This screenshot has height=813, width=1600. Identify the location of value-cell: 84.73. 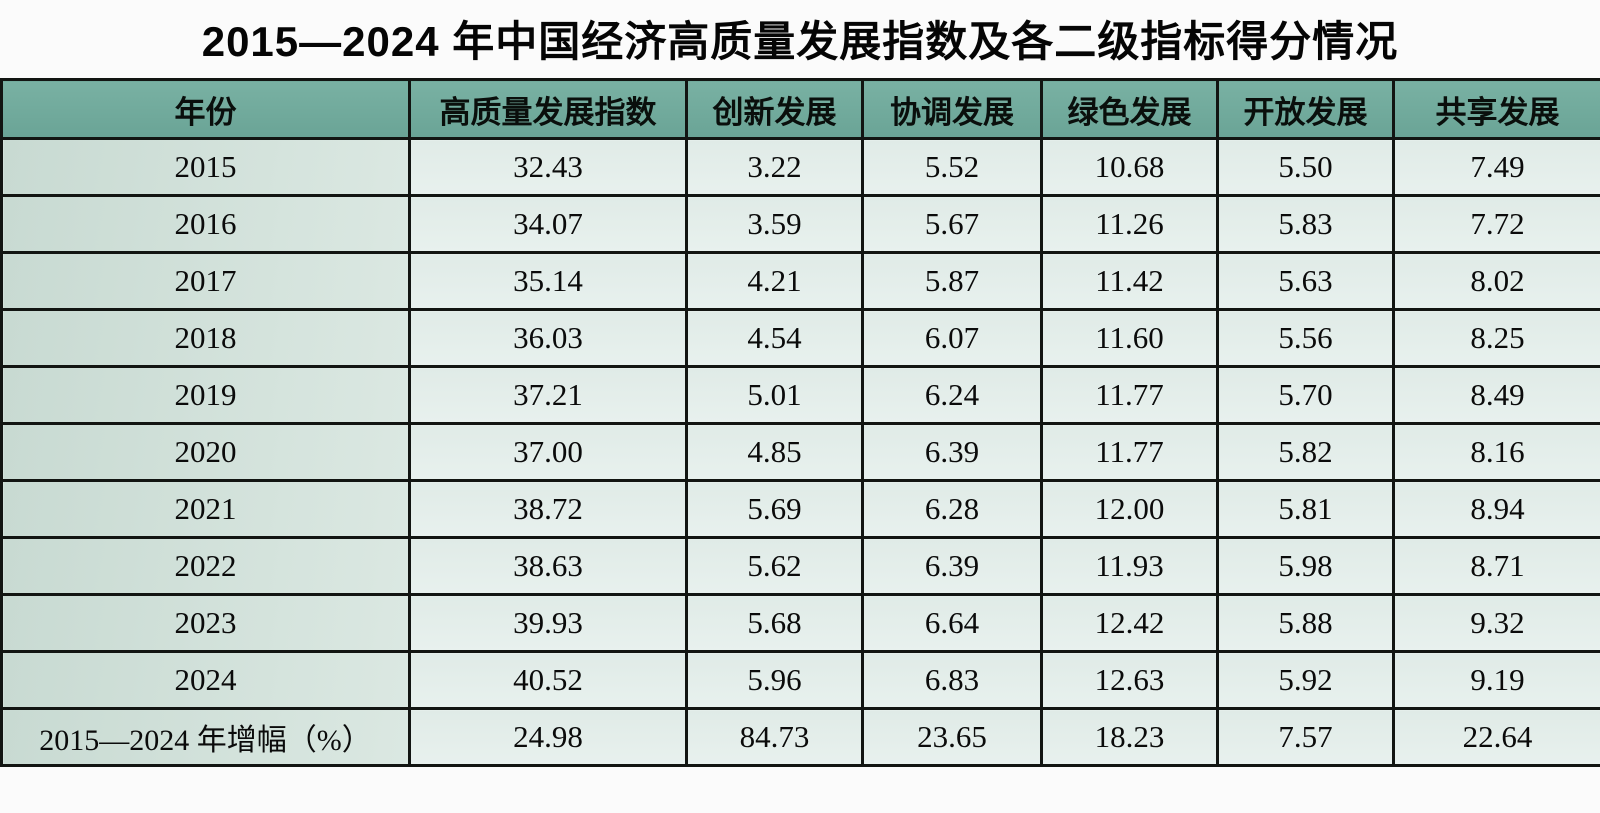
(774, 737).